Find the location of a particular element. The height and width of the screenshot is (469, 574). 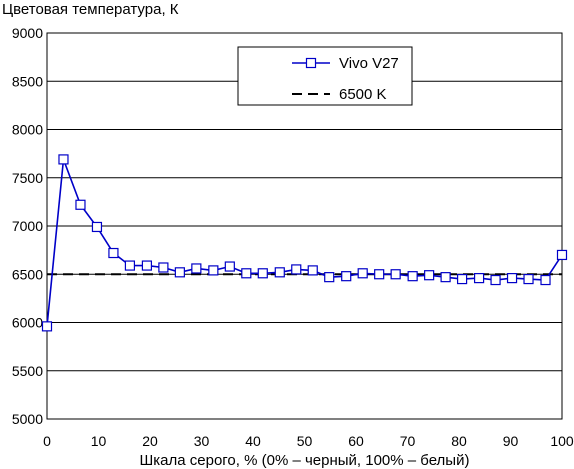

y-tick-label: 5500 is located at coordinates (27, 371).